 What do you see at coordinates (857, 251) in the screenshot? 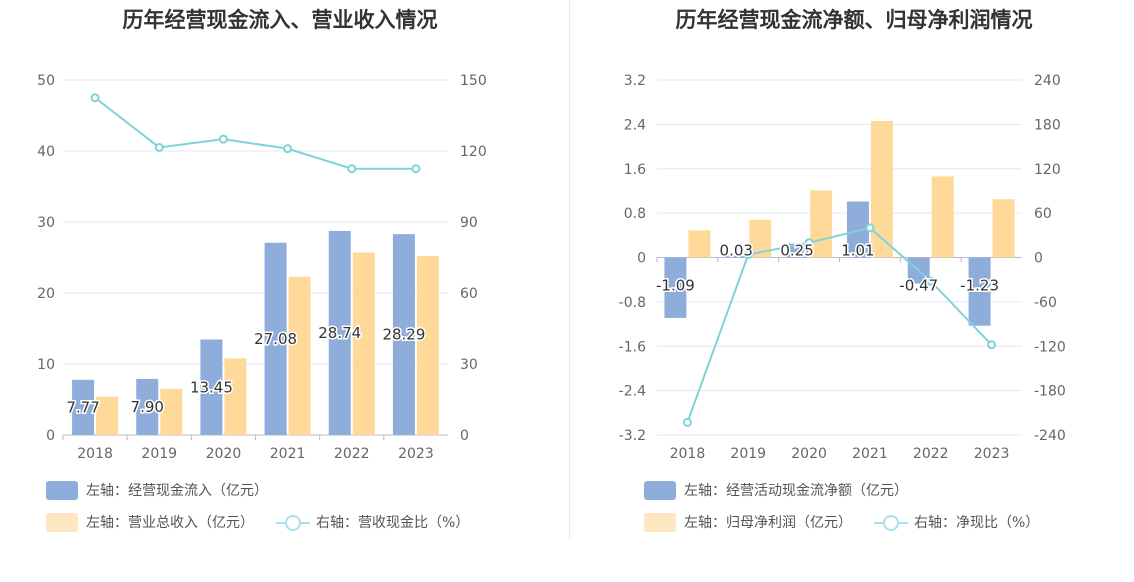
I see `bar-data-label: 1.01` at bounding box center [857, 251].